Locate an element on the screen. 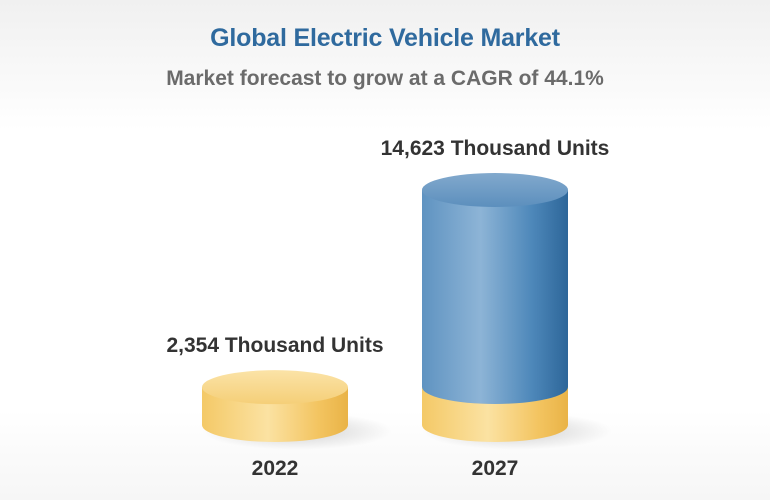 This screenshot has width=770, height=500. data-label-2027: 14,623 Thousand Units is located at coordinates (495, 148).